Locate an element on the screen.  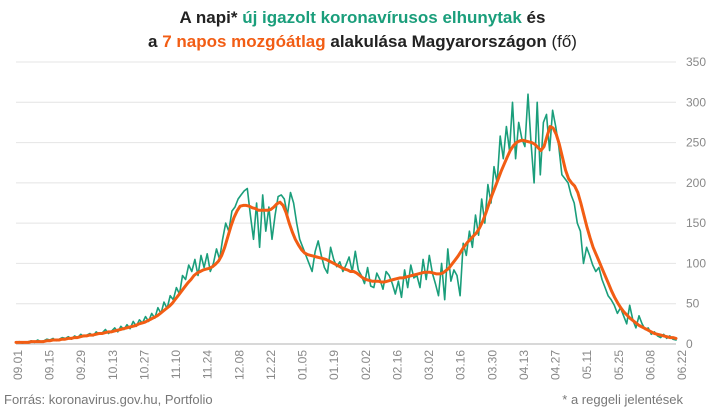
x-tick-label: 10.13 is located at coordinates (113, 365).